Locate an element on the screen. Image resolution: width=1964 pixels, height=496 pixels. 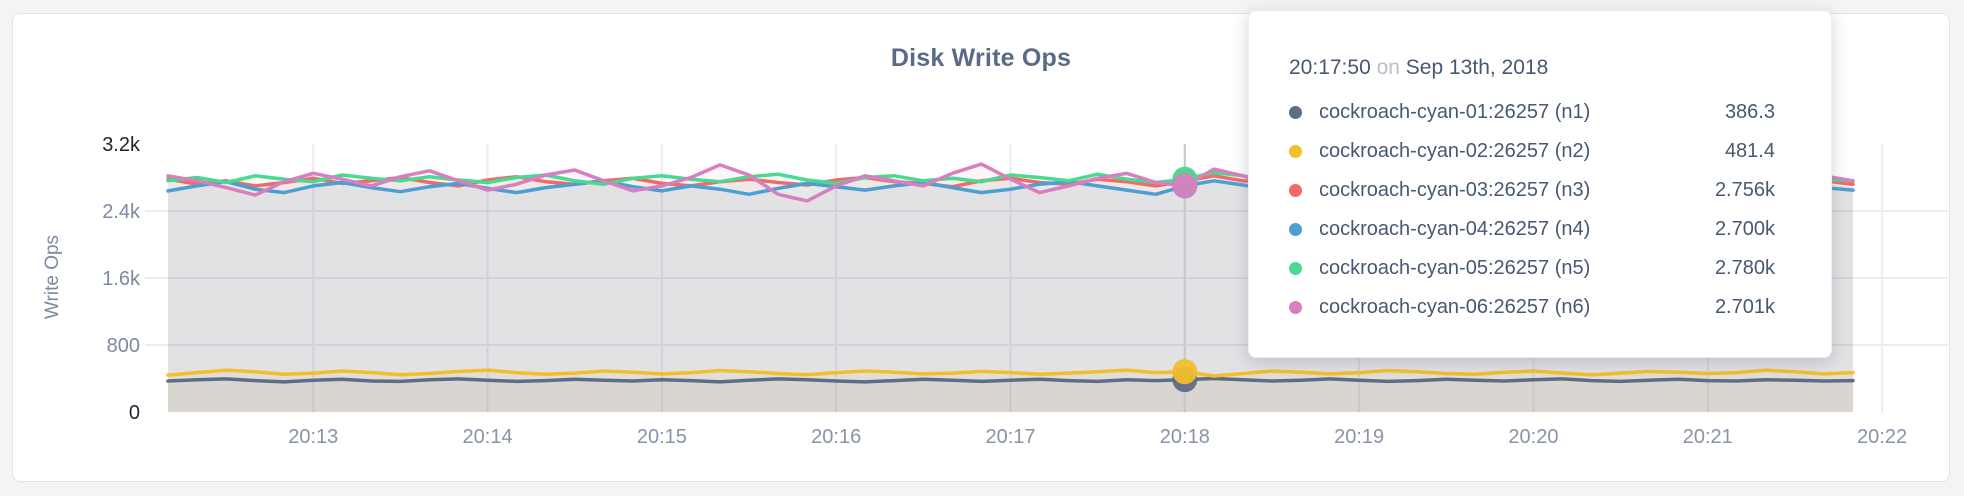
x-tick-label: 20:20 is located at coordinates (1533, 437).